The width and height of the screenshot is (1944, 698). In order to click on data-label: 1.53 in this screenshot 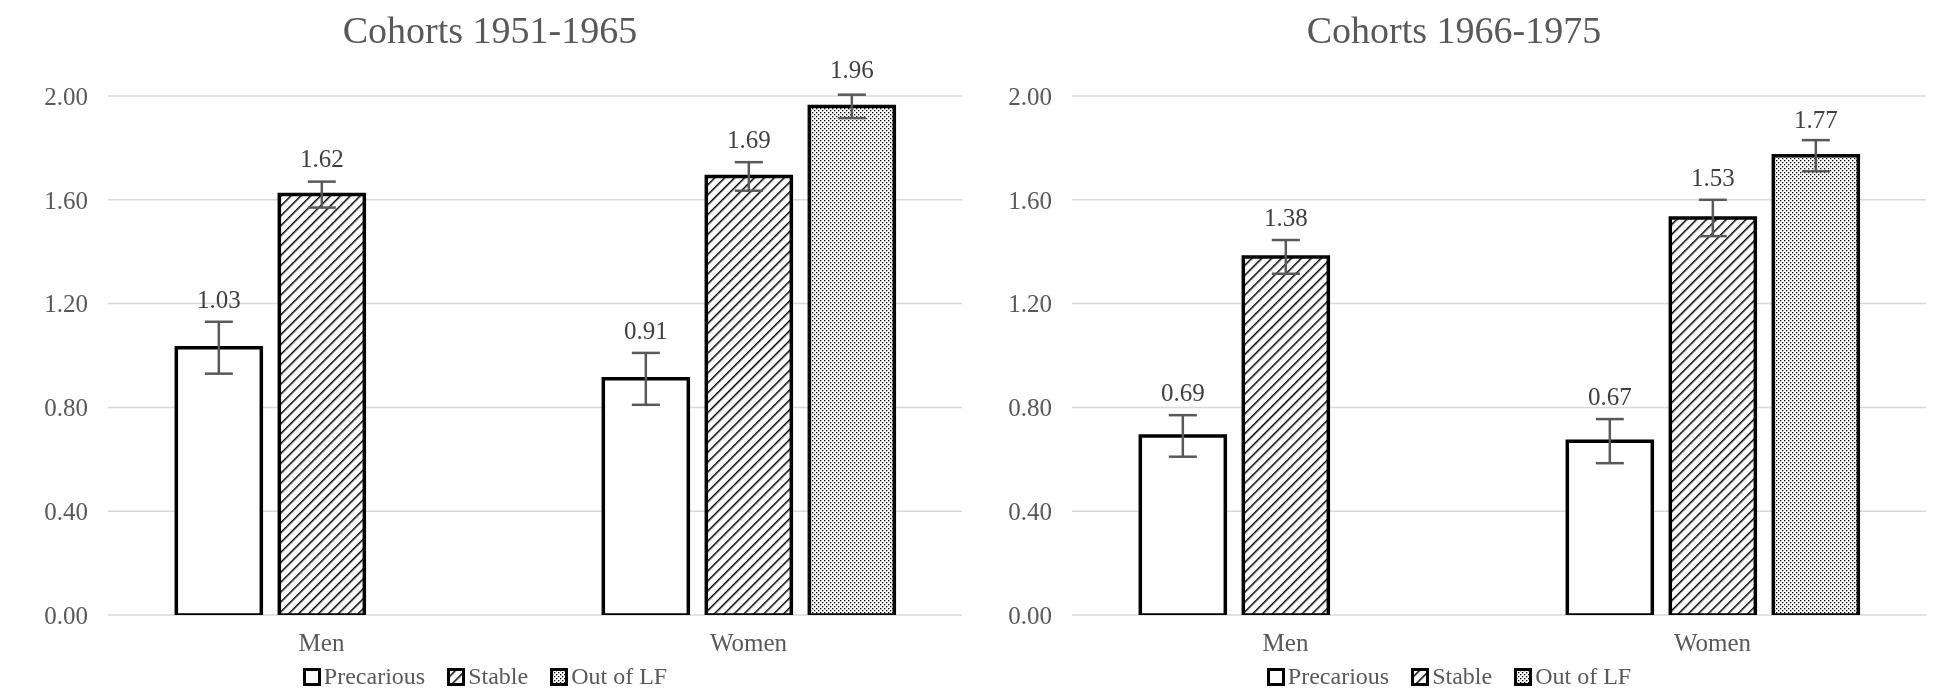, I will do `click(1712, 177)`.